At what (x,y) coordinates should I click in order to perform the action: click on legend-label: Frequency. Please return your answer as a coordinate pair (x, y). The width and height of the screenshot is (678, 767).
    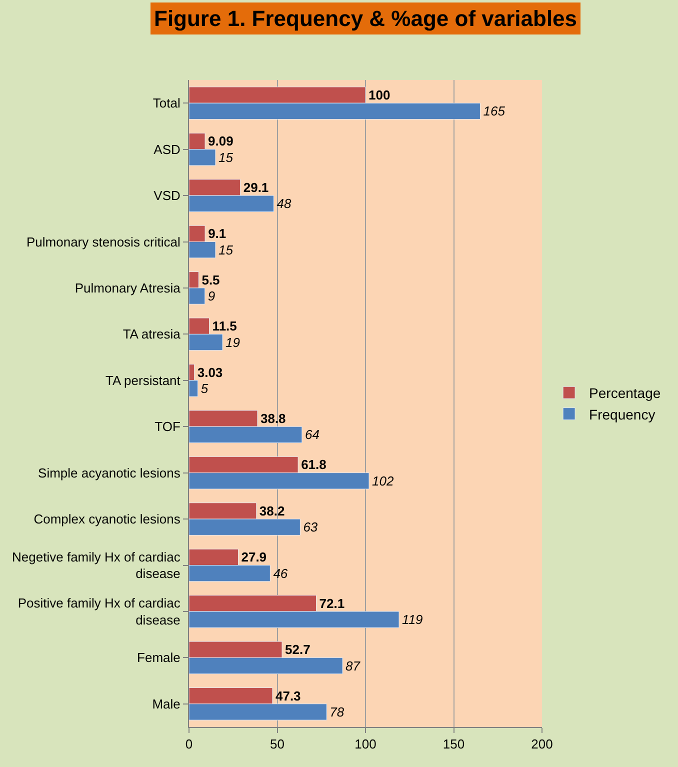
    Looking at the image, I should click on (622, 414).